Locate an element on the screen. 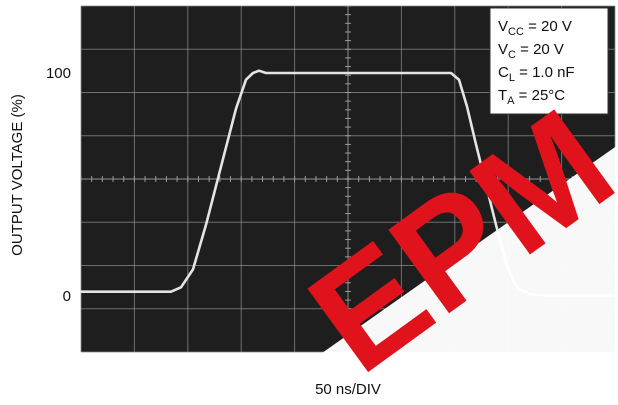  legend-box is located at coordinates (549, 61).